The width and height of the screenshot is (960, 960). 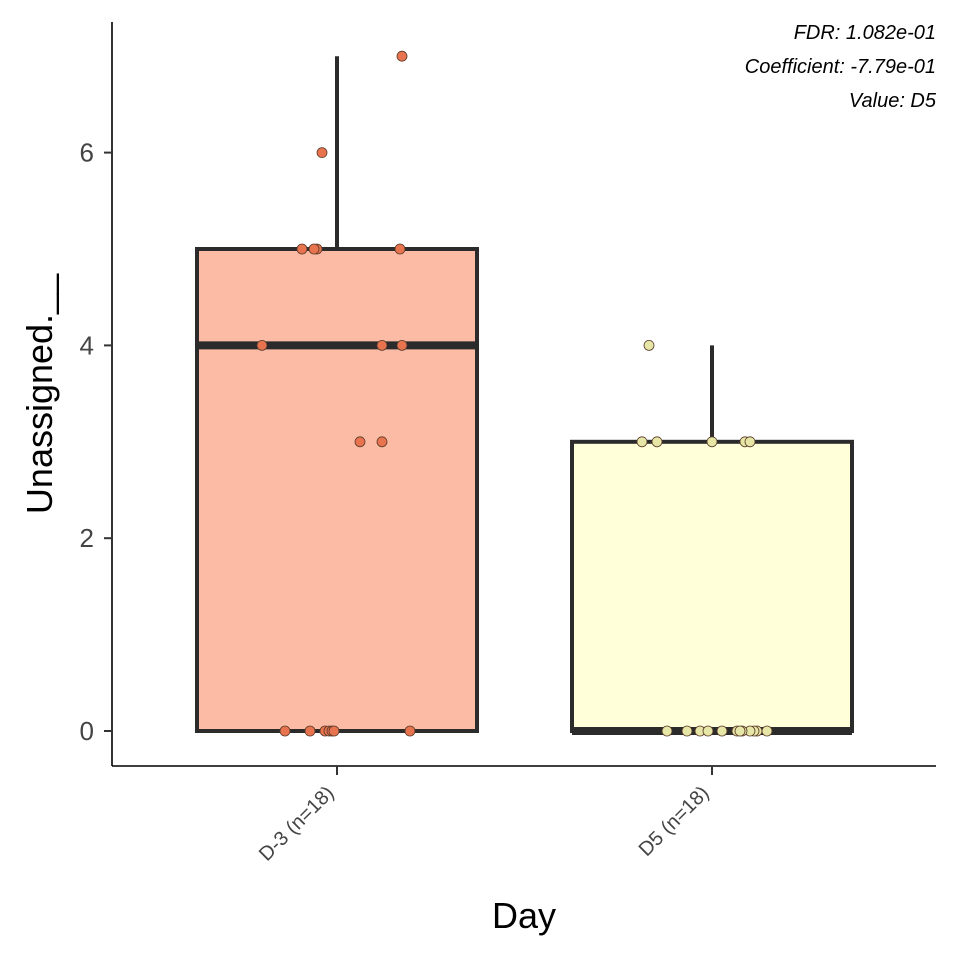 I want to click on y-tick-label: 0, so click(x=87, y=731).